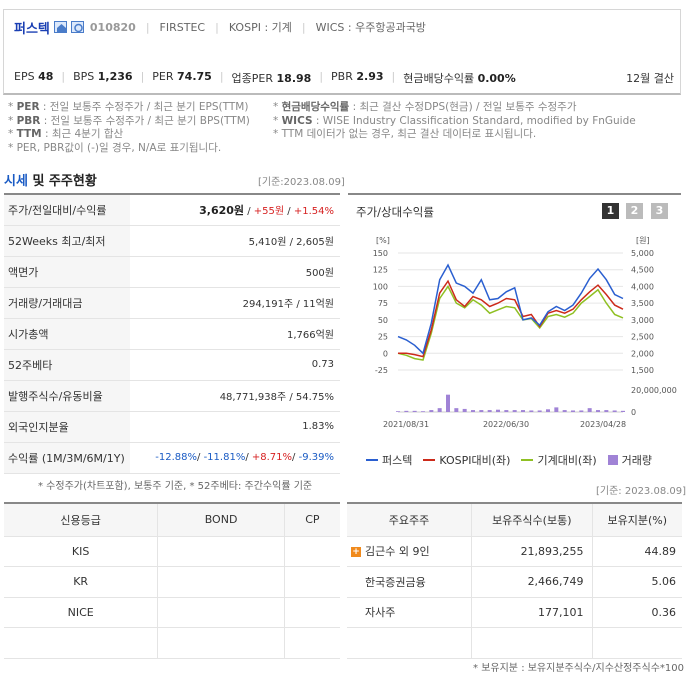 The image size is (694, 682). I want to click on legend-volume: 거래량, so click(629, 460).